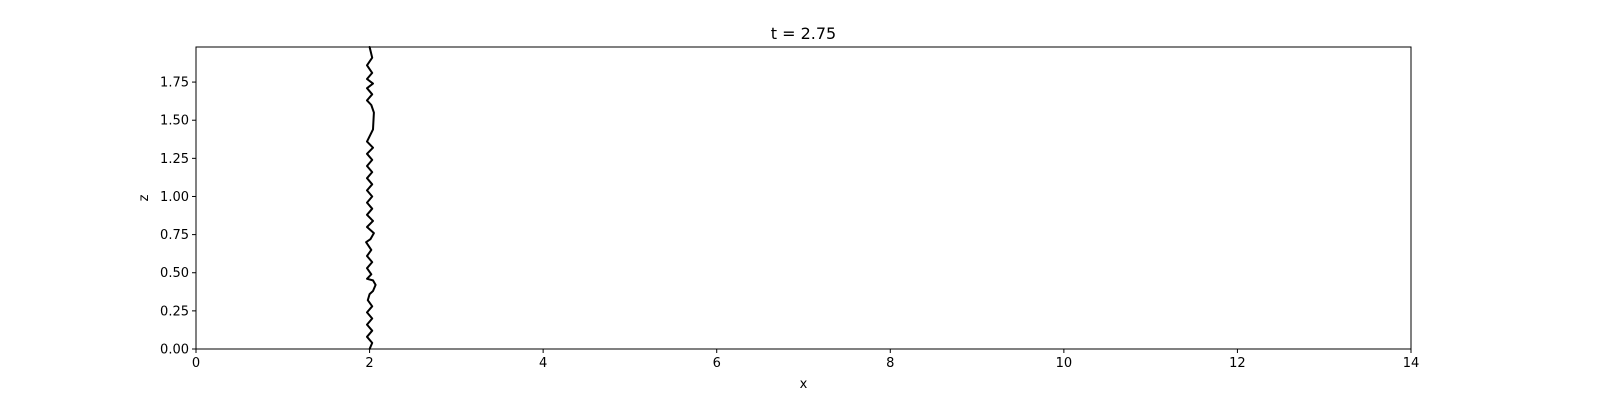  Describe the element at coordinates (174, 311) in the screenshot. I see `y-tick-label: 0.25` at that location.